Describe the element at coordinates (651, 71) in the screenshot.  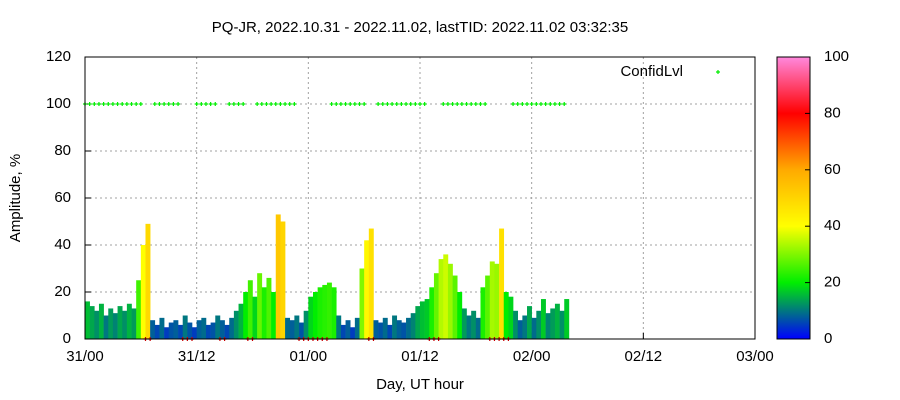
I see `legend-label: ConfidLvl` at that location.